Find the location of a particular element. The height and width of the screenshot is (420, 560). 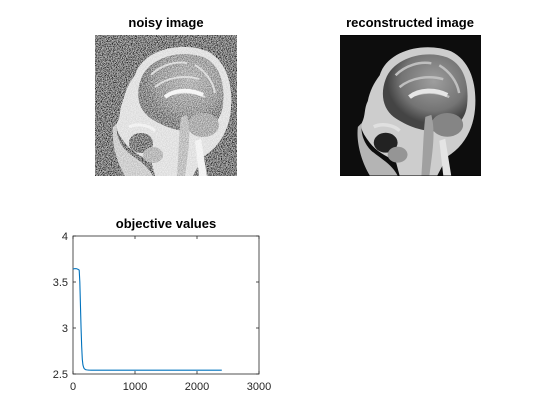

x-tick-label: 3000 is located at coordinates (259, 387).